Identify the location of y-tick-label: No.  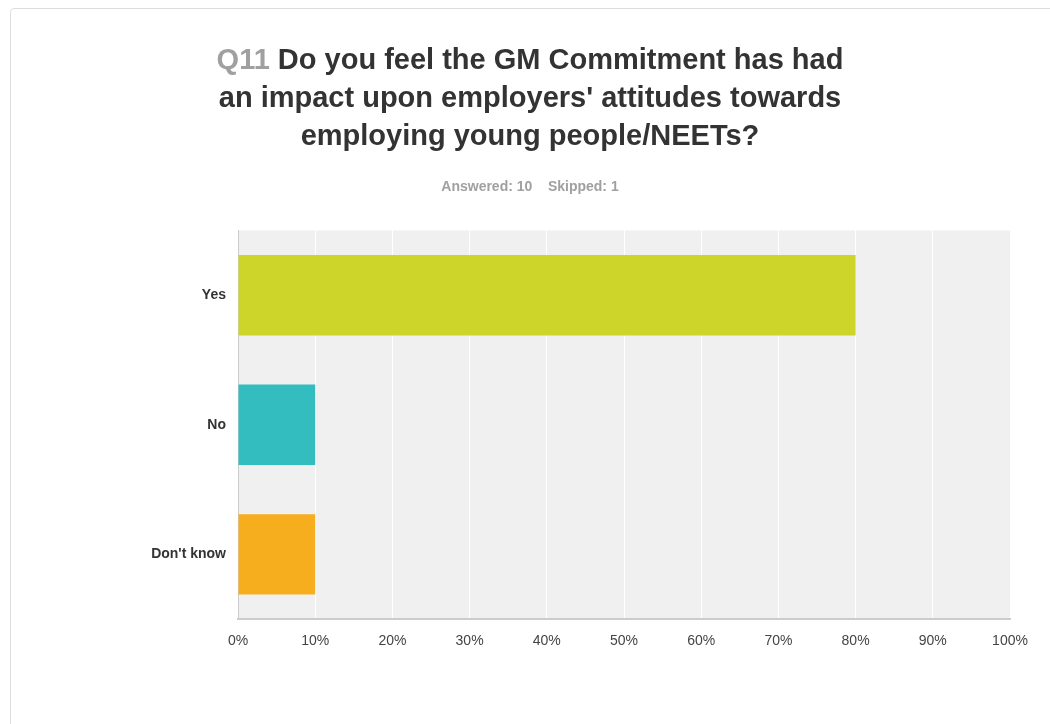
(216, 423).